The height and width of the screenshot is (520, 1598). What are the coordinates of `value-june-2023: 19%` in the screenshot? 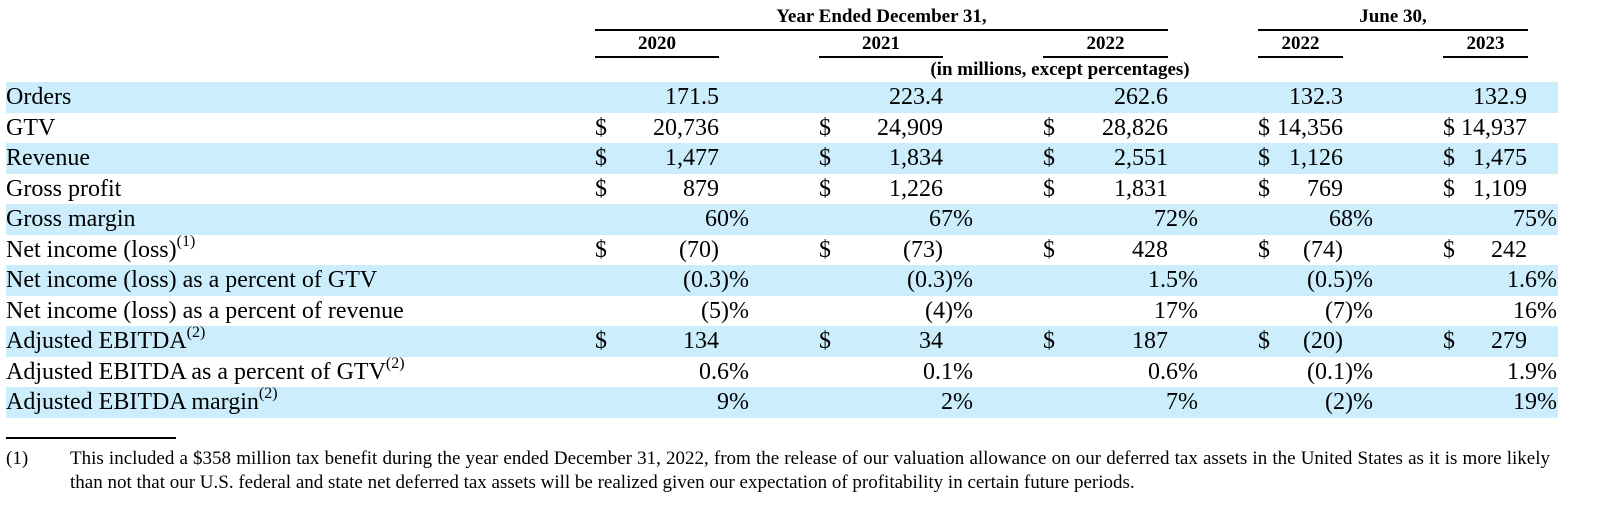 It's located at (1535, 402).